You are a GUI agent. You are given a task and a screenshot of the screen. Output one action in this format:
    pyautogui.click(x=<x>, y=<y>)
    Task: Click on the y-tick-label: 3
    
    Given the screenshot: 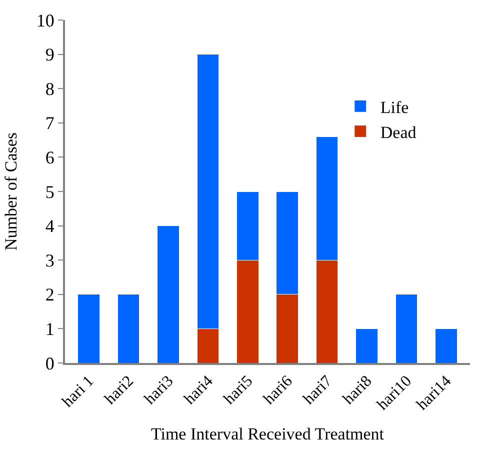 What is the action you would take?
    pyautogui.click(x=49, y=260)
    